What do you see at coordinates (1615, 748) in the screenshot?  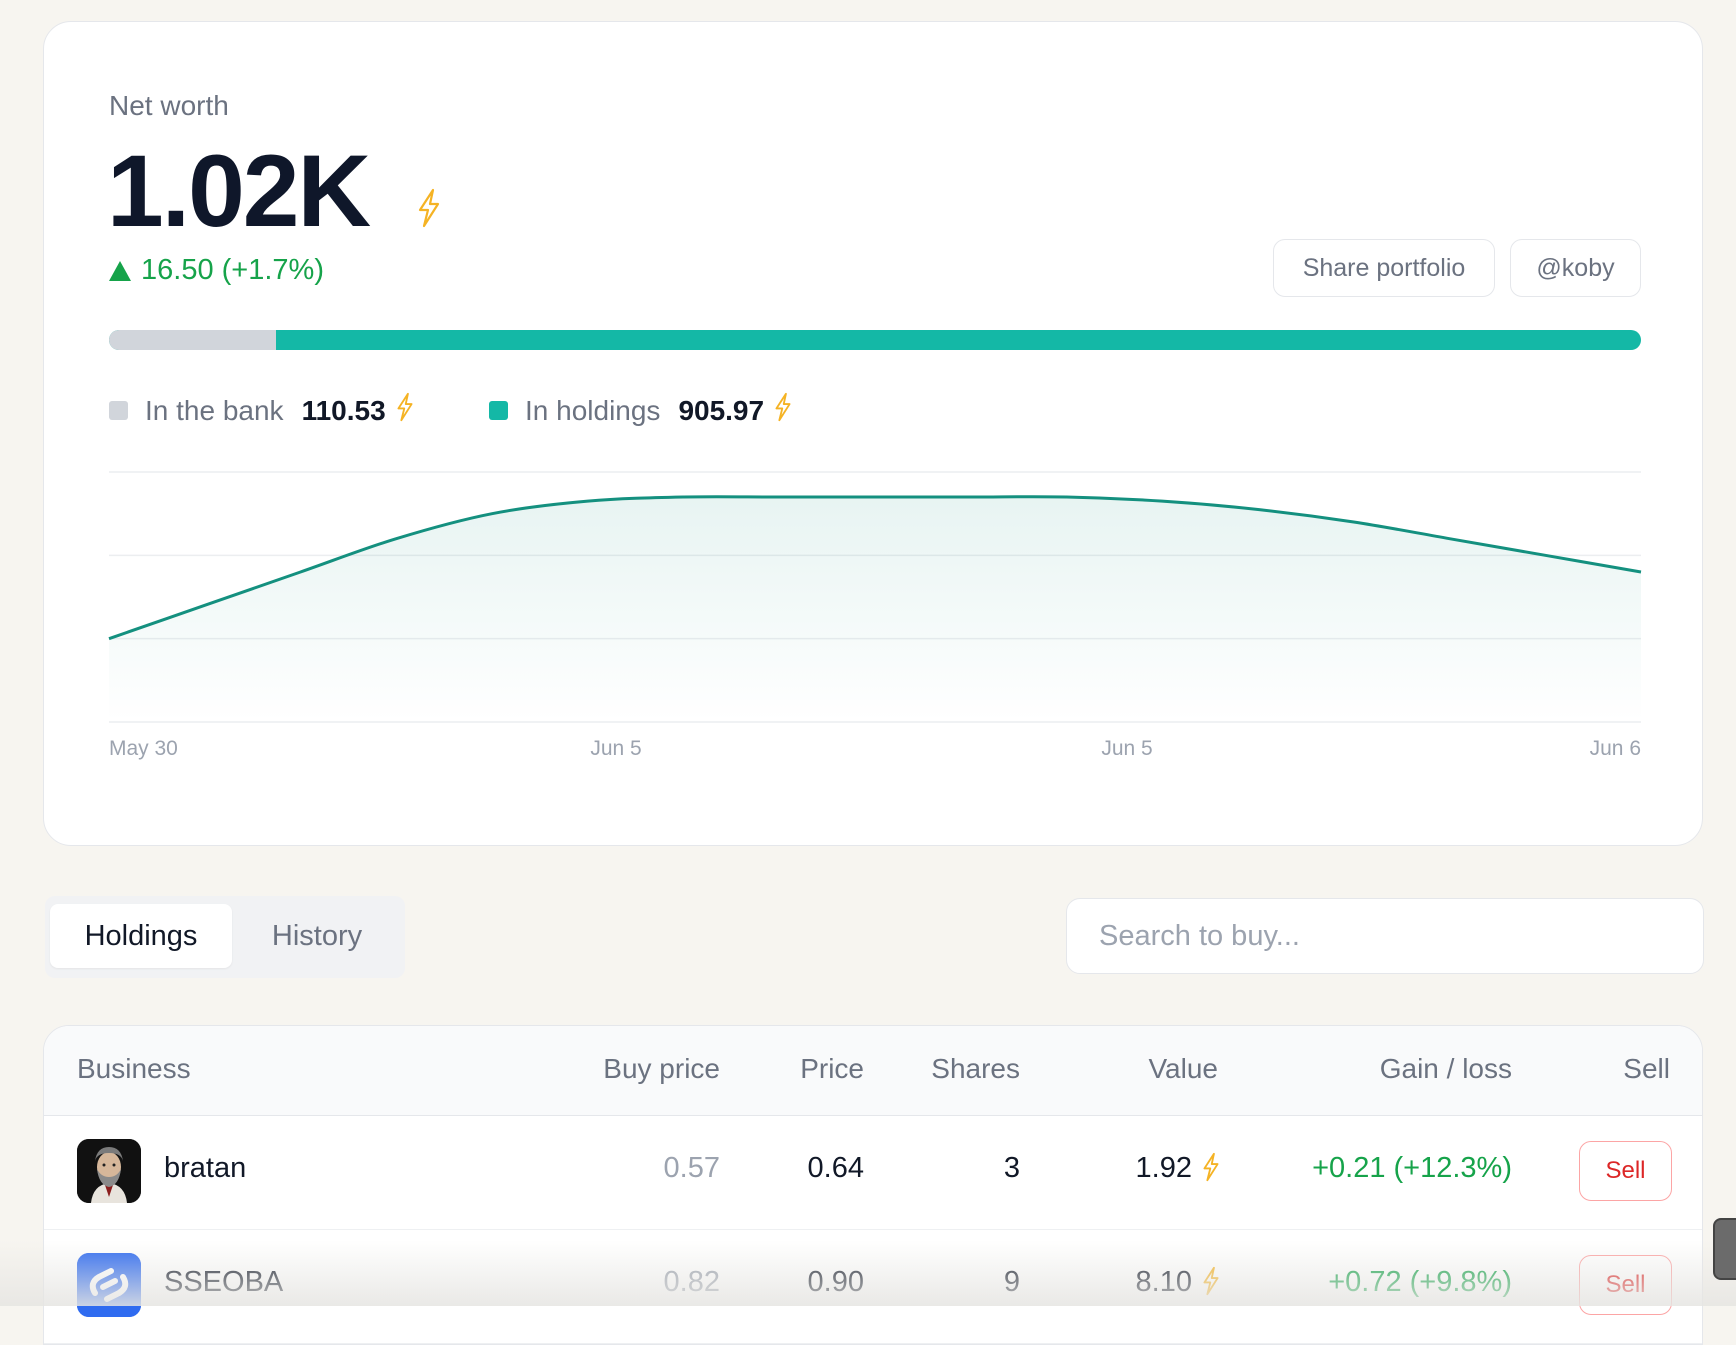 I see `x-tick-label: Jun 6` at bounding box center [1615, 748].